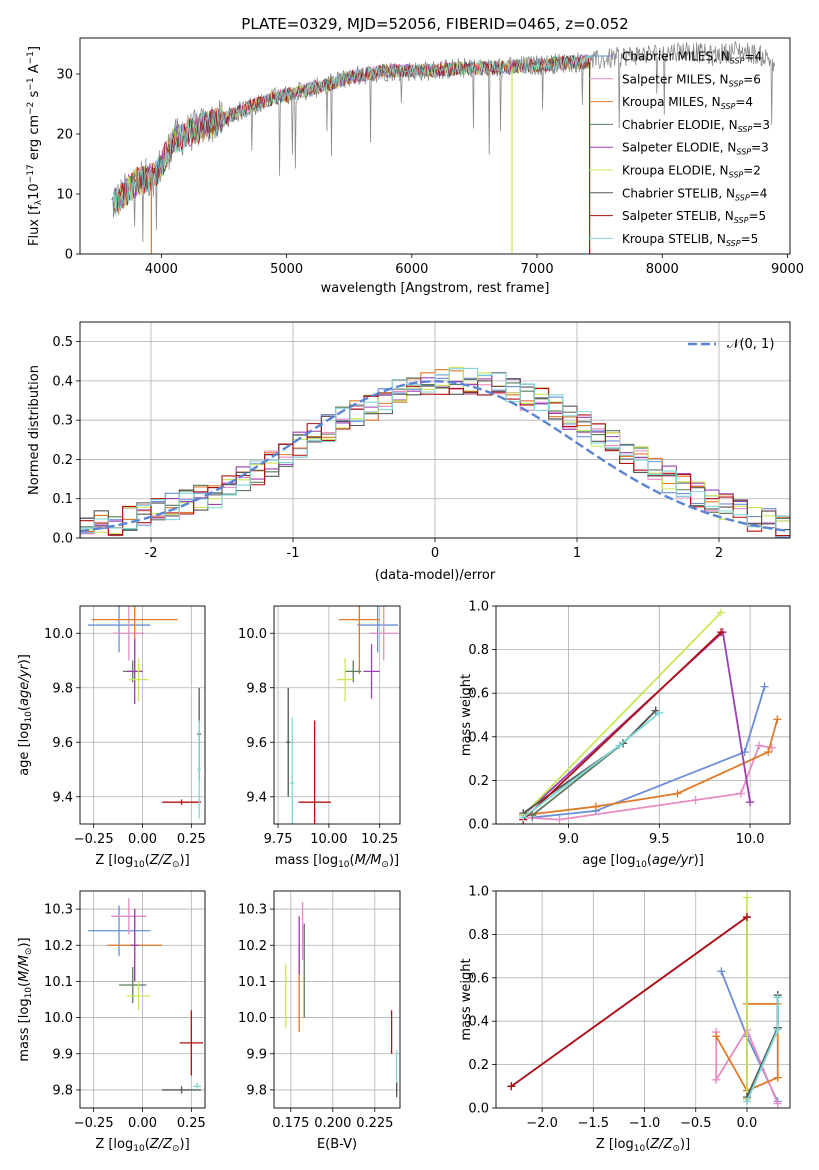 The image size is (819, 1170). I want to click on legend-label: Salpeter STELIB, NSSP=5, so click(694, 217).